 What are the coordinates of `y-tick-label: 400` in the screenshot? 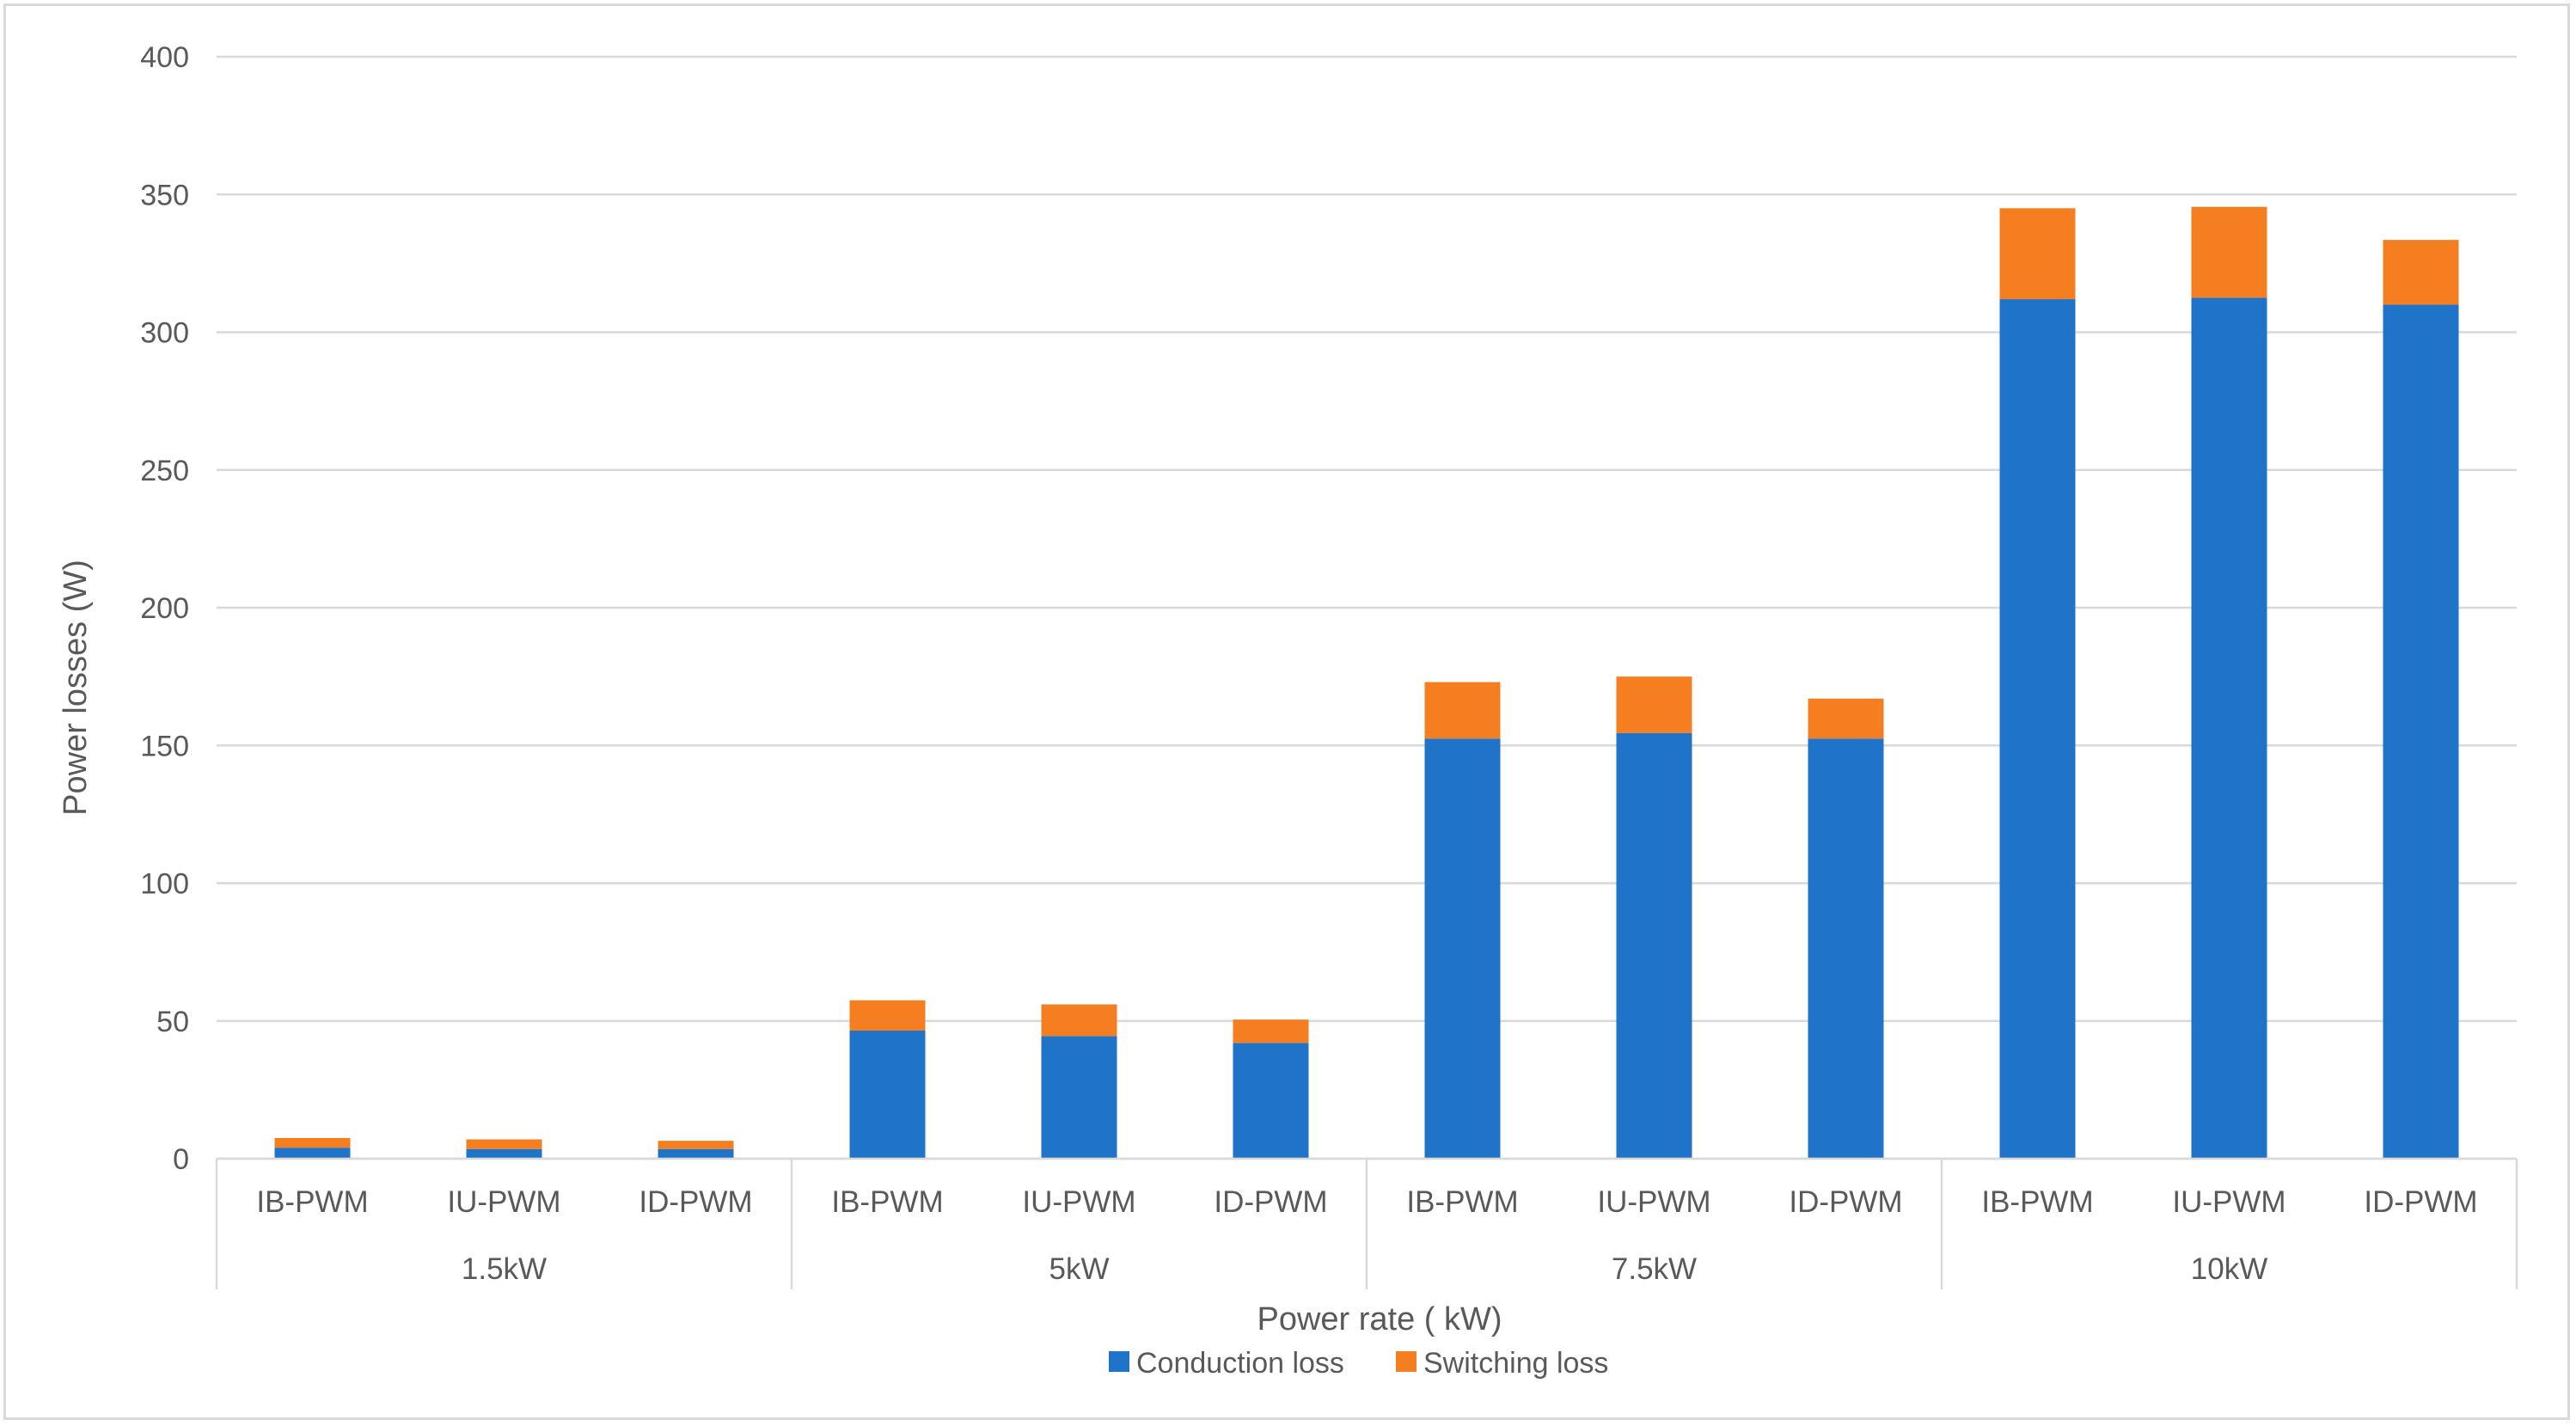 It's located at (164, 57).